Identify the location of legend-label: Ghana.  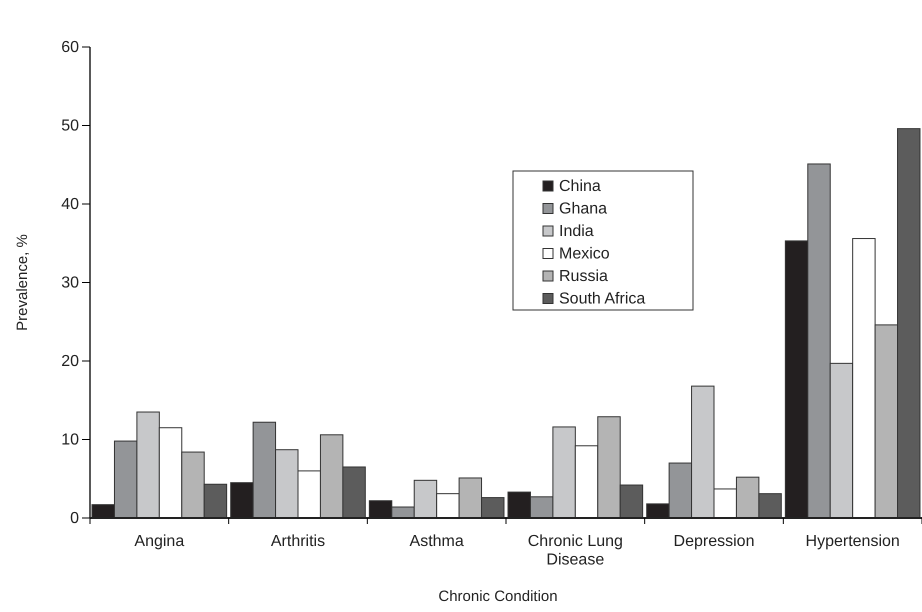
(583, 209).